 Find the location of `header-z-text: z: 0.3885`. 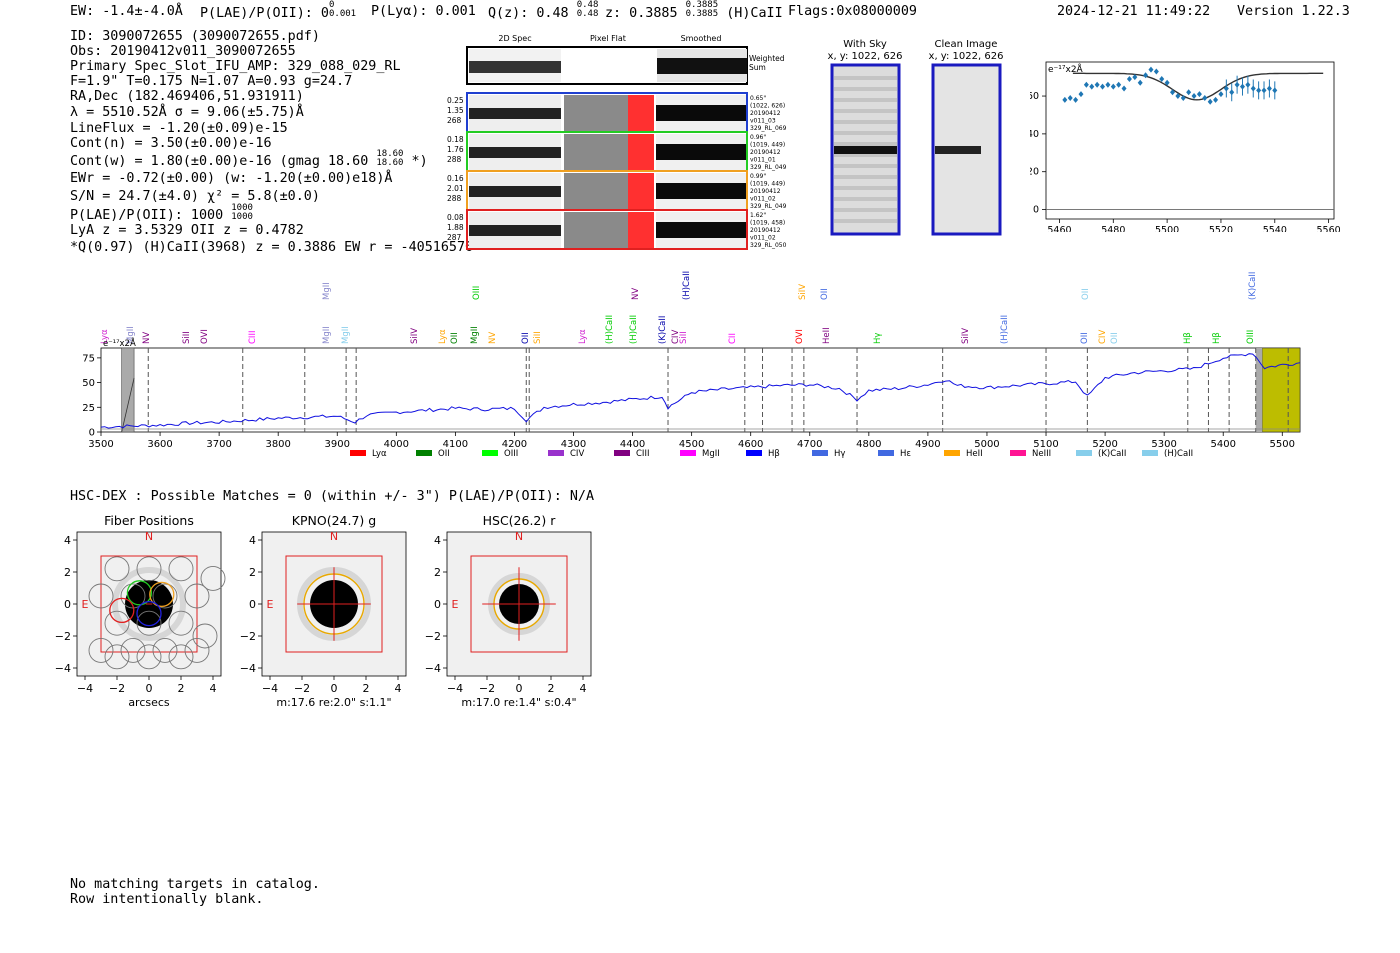

header-z-text: z: 0.3885 is located at coordinates (641, 13).